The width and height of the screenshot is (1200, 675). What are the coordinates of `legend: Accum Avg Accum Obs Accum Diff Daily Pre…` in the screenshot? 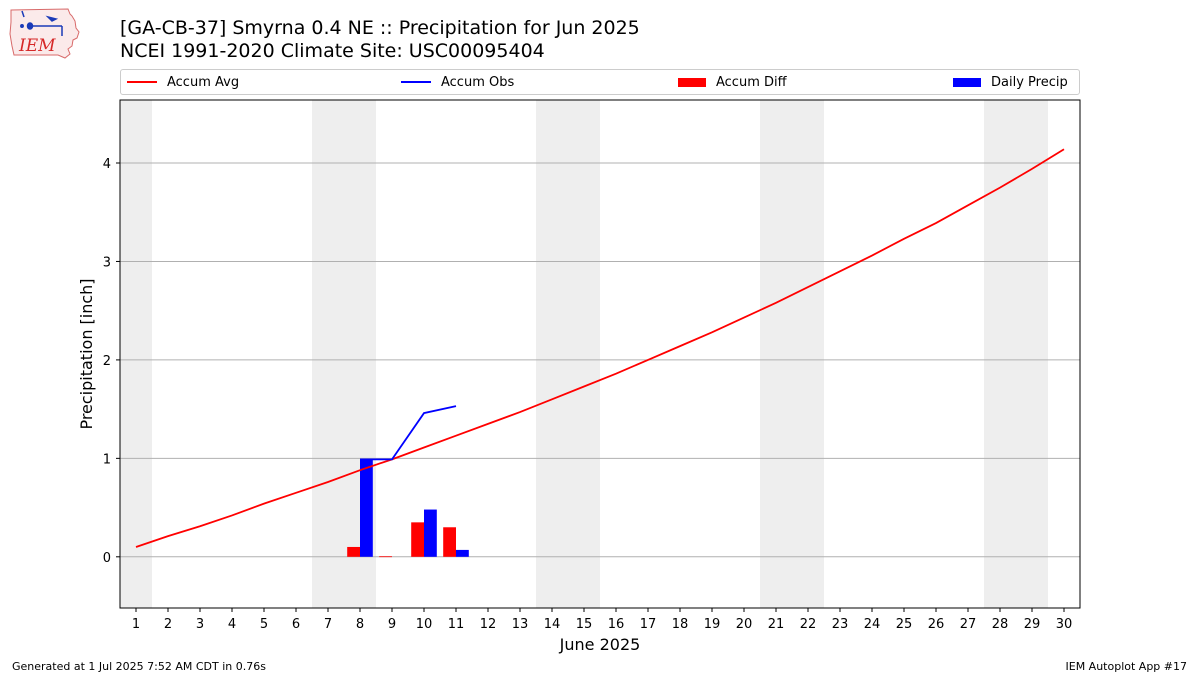 It's located at (600, 82).